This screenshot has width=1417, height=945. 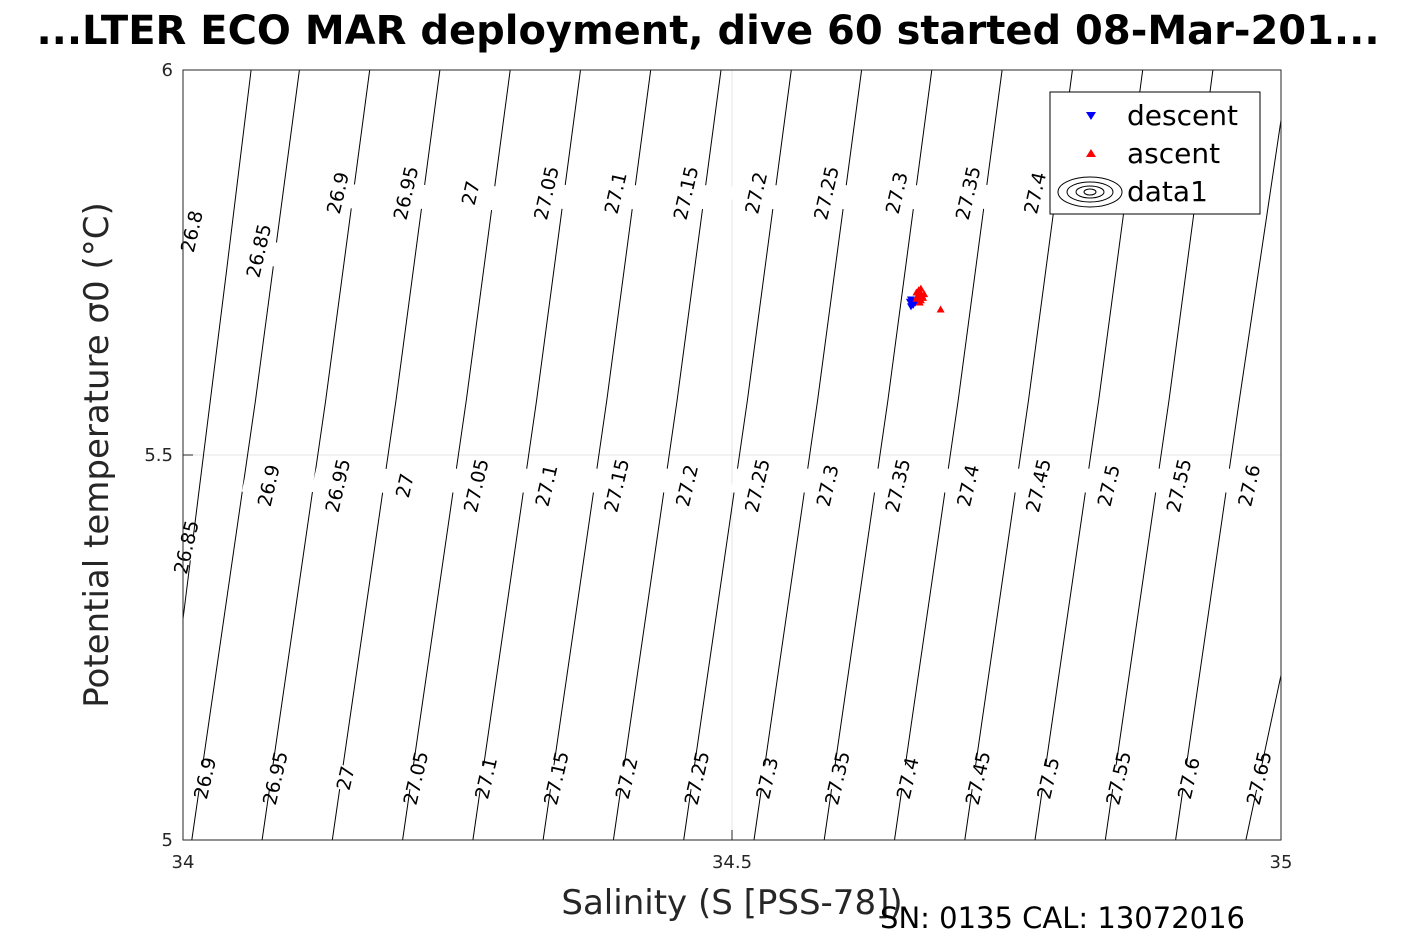 What do you see at coordinates (316, 455) in the screenshot?
I see `contour-line-26.95` at bounding box center [316, 455].